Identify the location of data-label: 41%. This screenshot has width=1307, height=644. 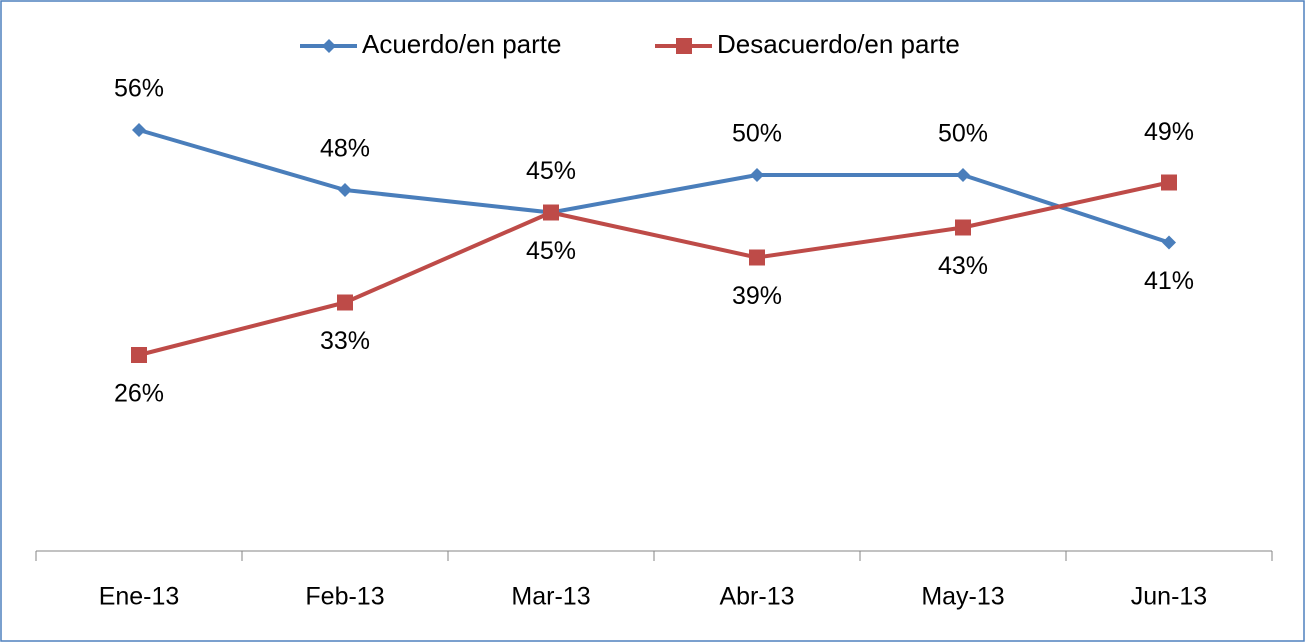
(1169, 281).